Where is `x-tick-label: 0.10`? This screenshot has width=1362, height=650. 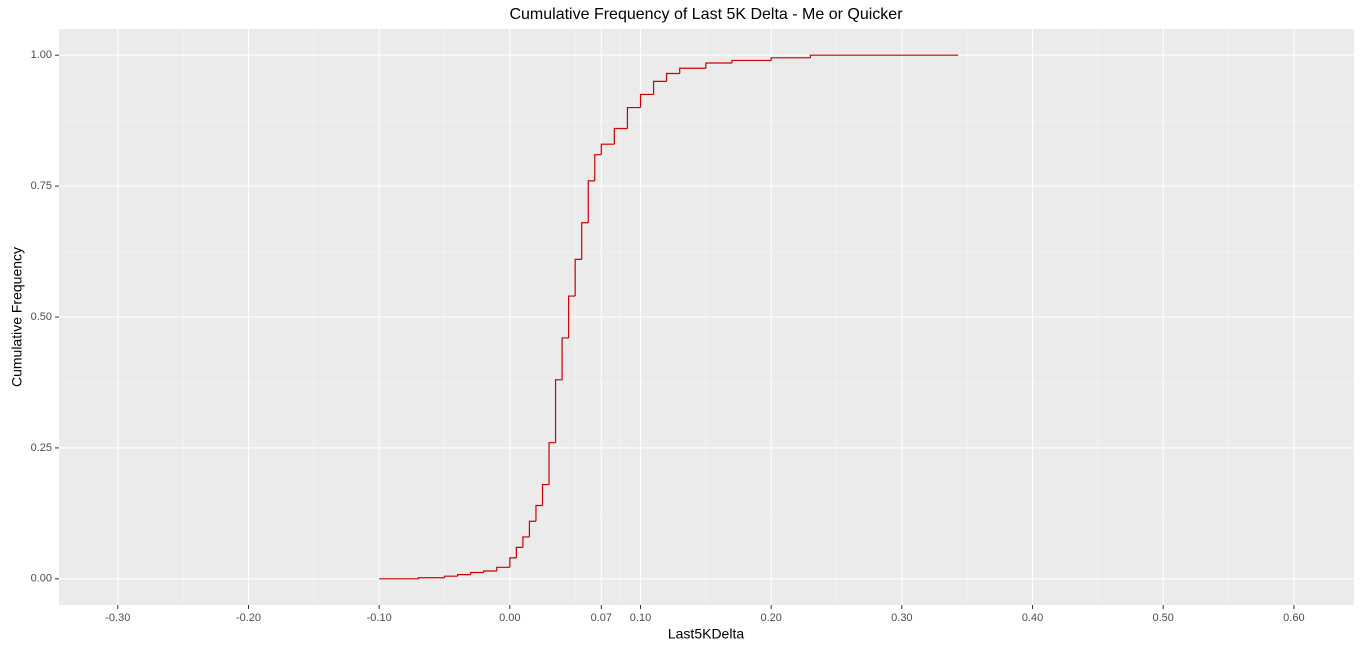 x-tick-label: 0.10 is located at coordinates (640, 618).